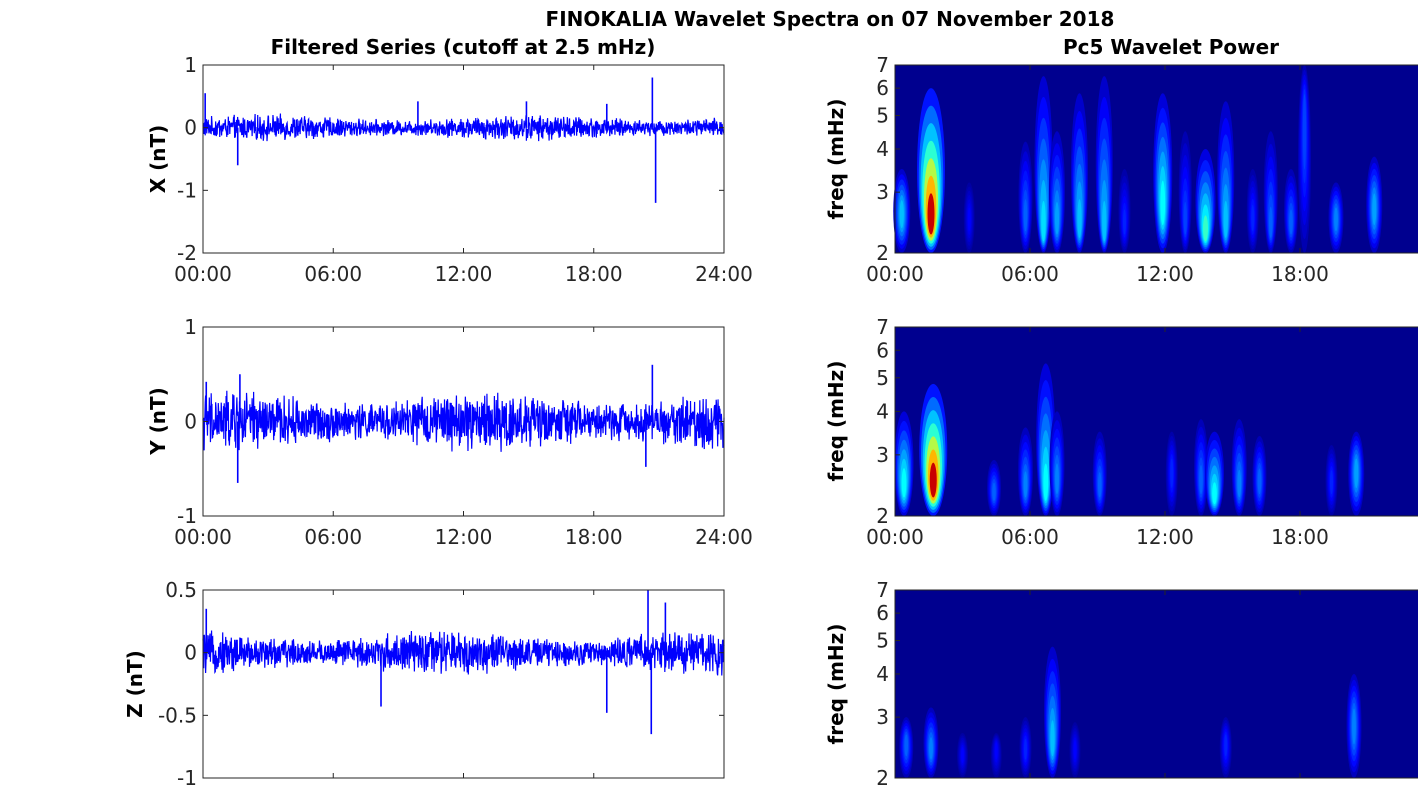 Image resolution: width=1418 pixels, height=788 pixels. What do you see at coordinates (463, 47) in the screenshot?
I see `left-column-title: Filtered Series (cutoff at 2.5 mHz)` at bounding box center [463, 47].